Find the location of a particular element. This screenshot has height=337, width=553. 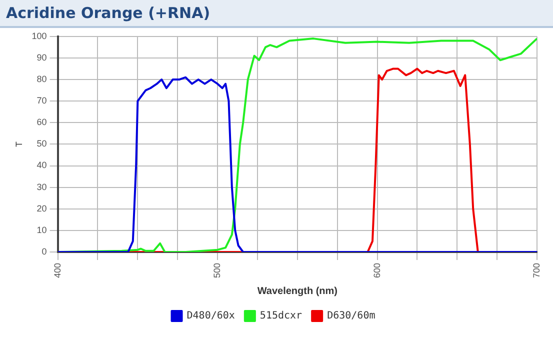

y-tick-label: 100 is located at coordinates (39, 35).